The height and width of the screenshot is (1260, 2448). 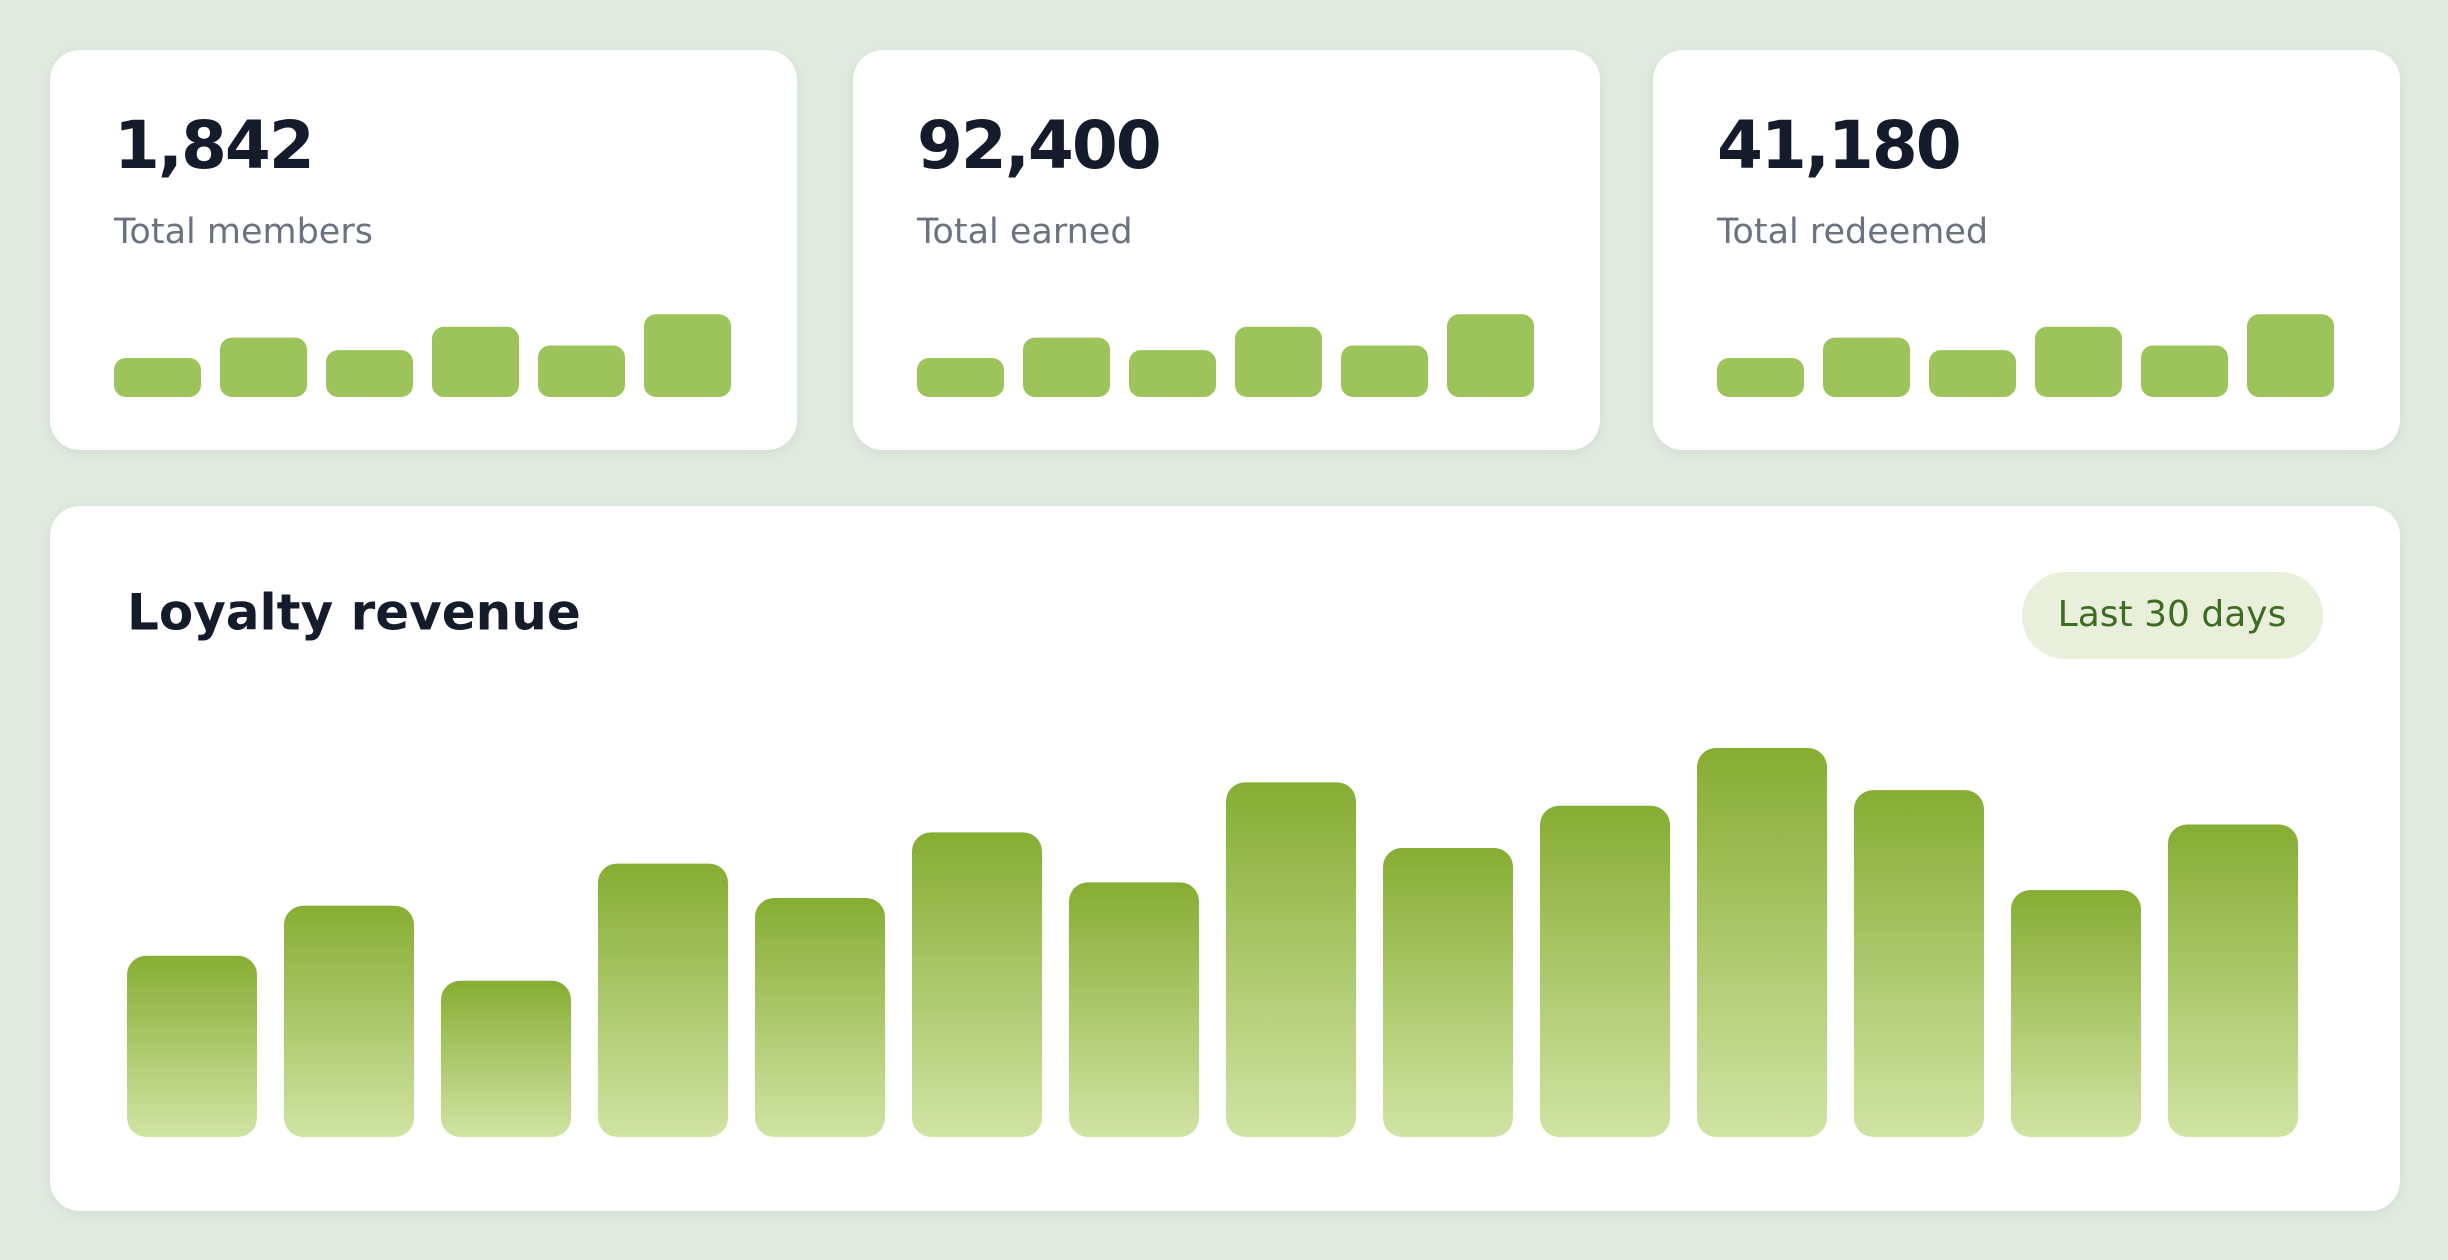 I want to click on stat-value: 92,400, so click(x=1038, y=145).